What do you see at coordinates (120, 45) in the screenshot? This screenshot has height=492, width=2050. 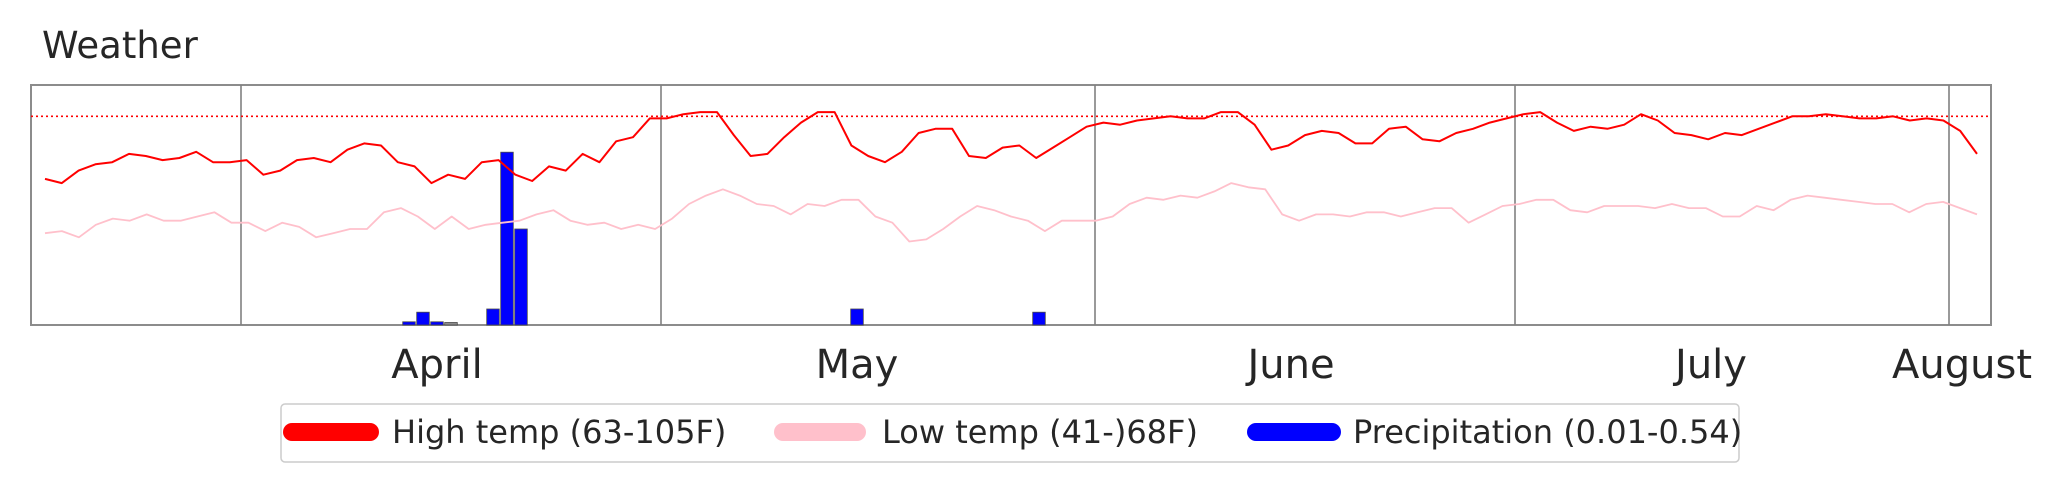 I see `chart-title: Weather` at bounding box center [120, 45].